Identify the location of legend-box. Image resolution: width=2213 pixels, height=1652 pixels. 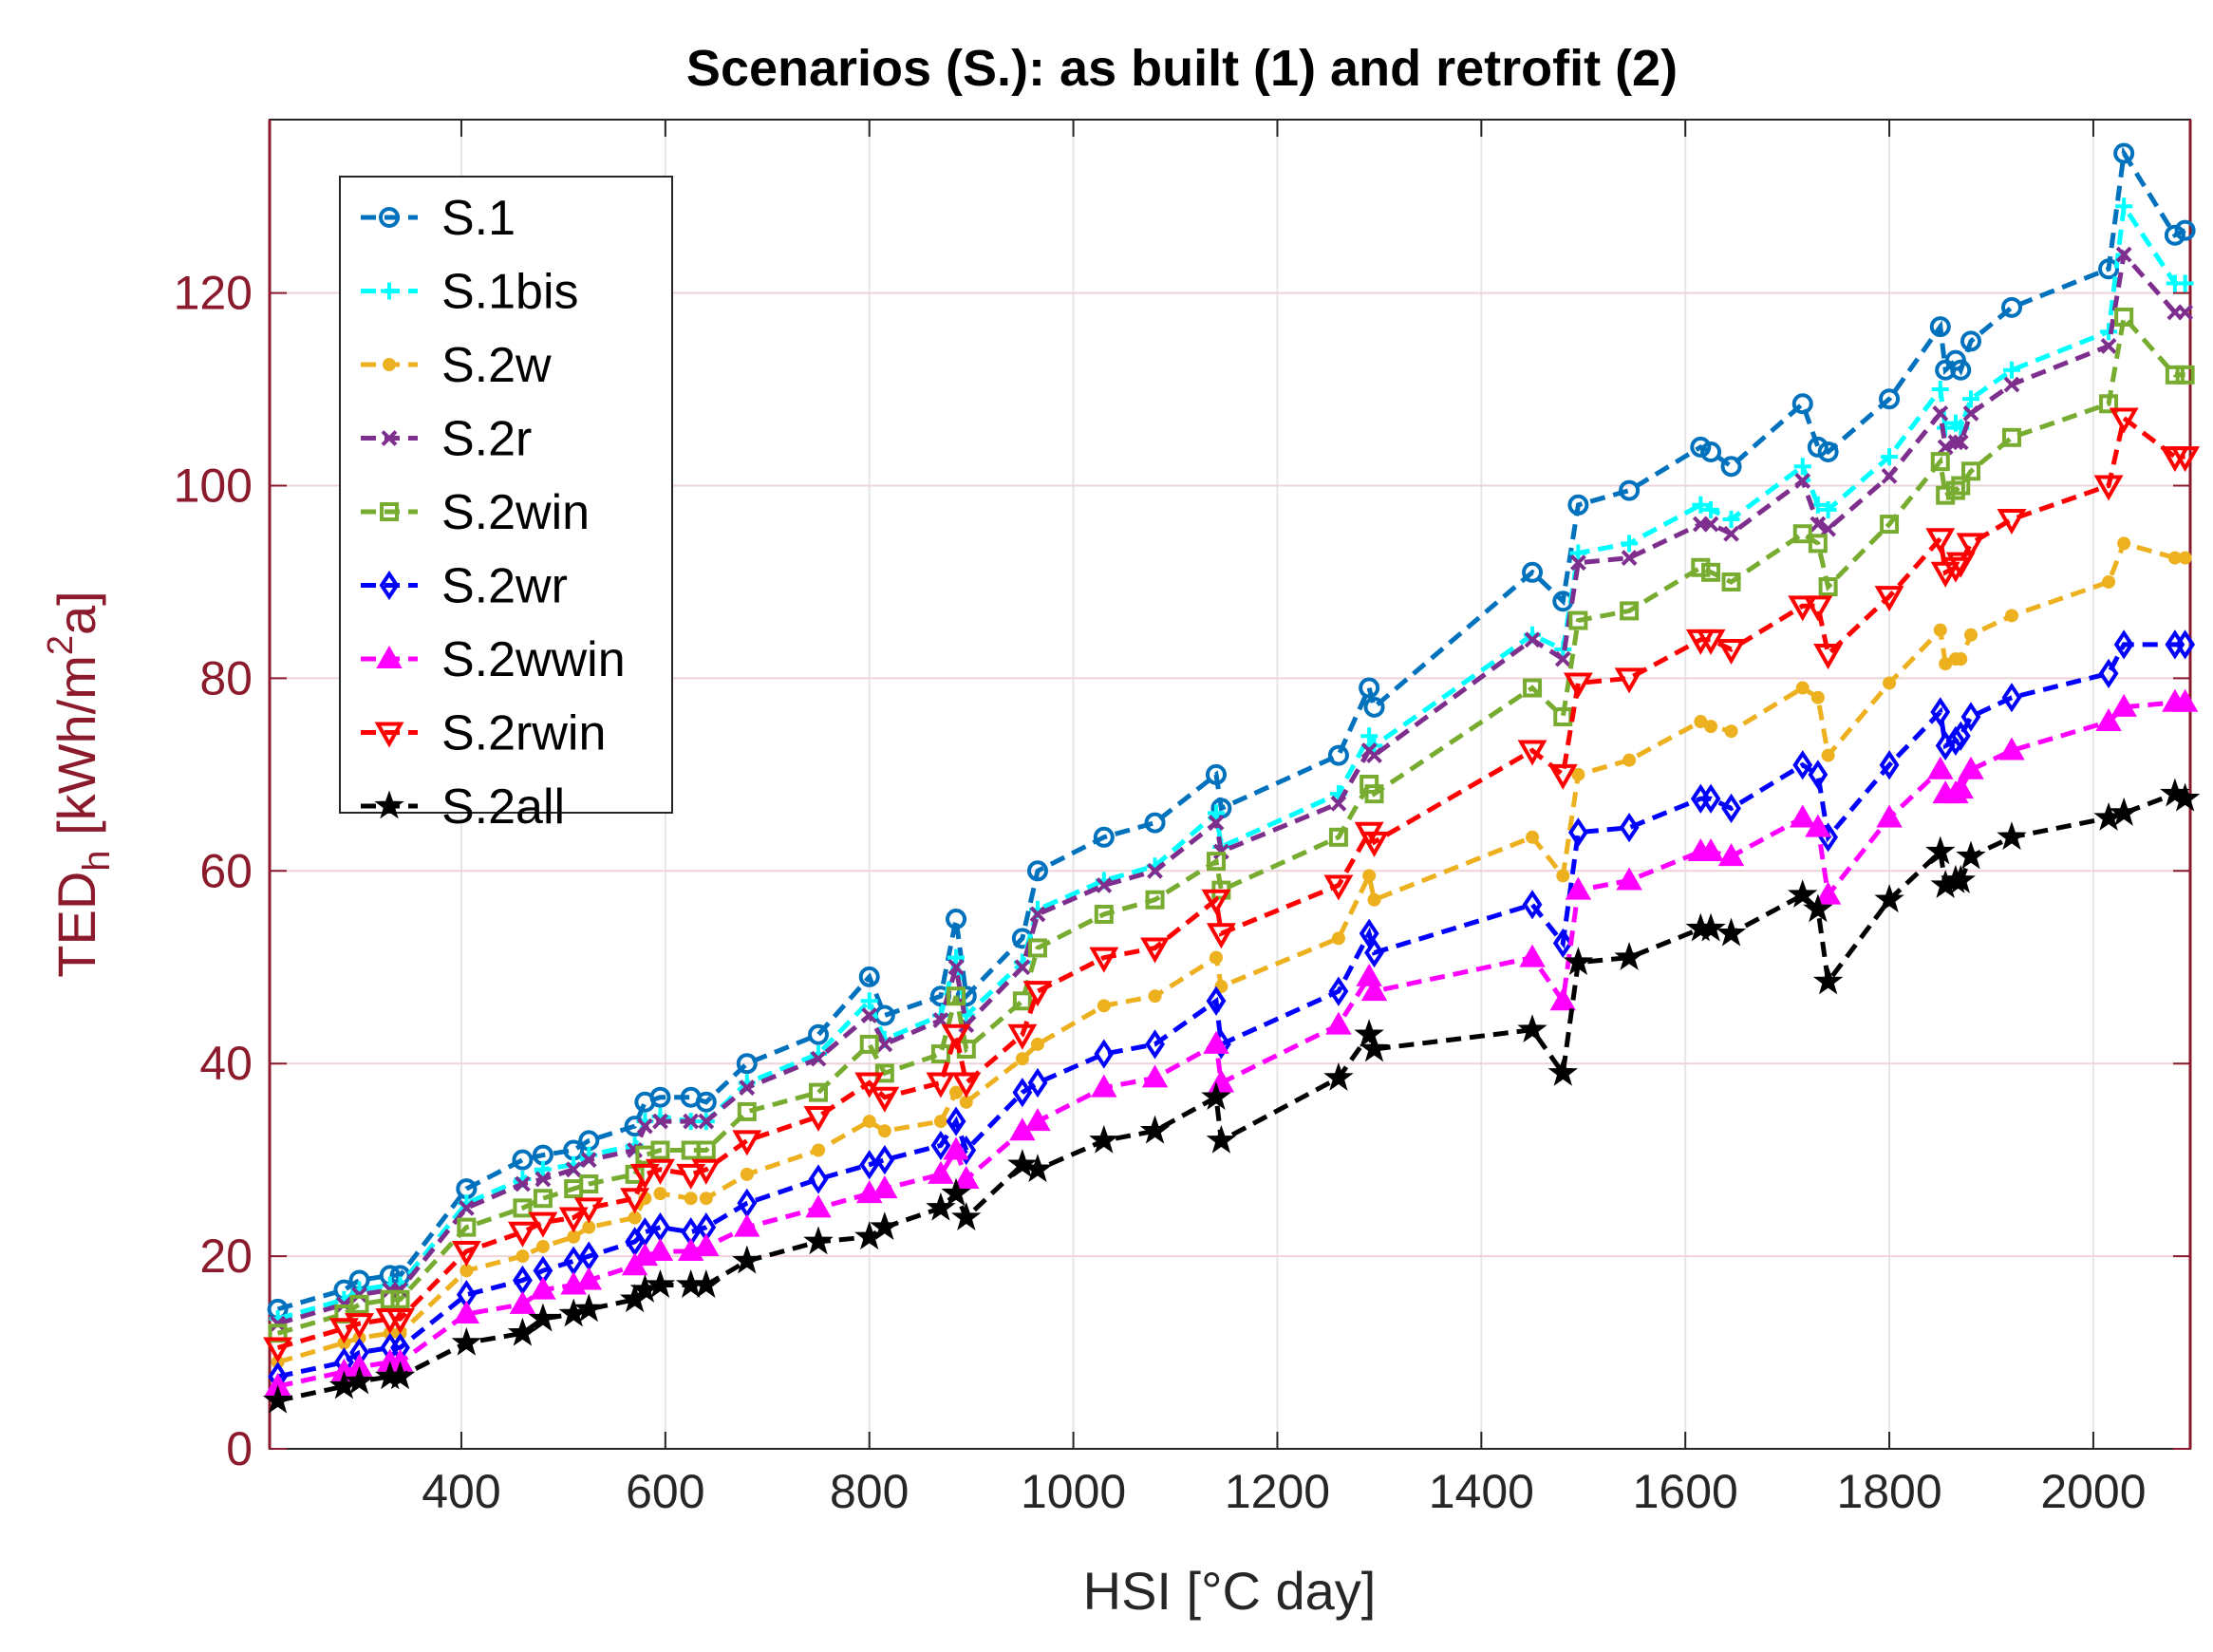
(506, 495).